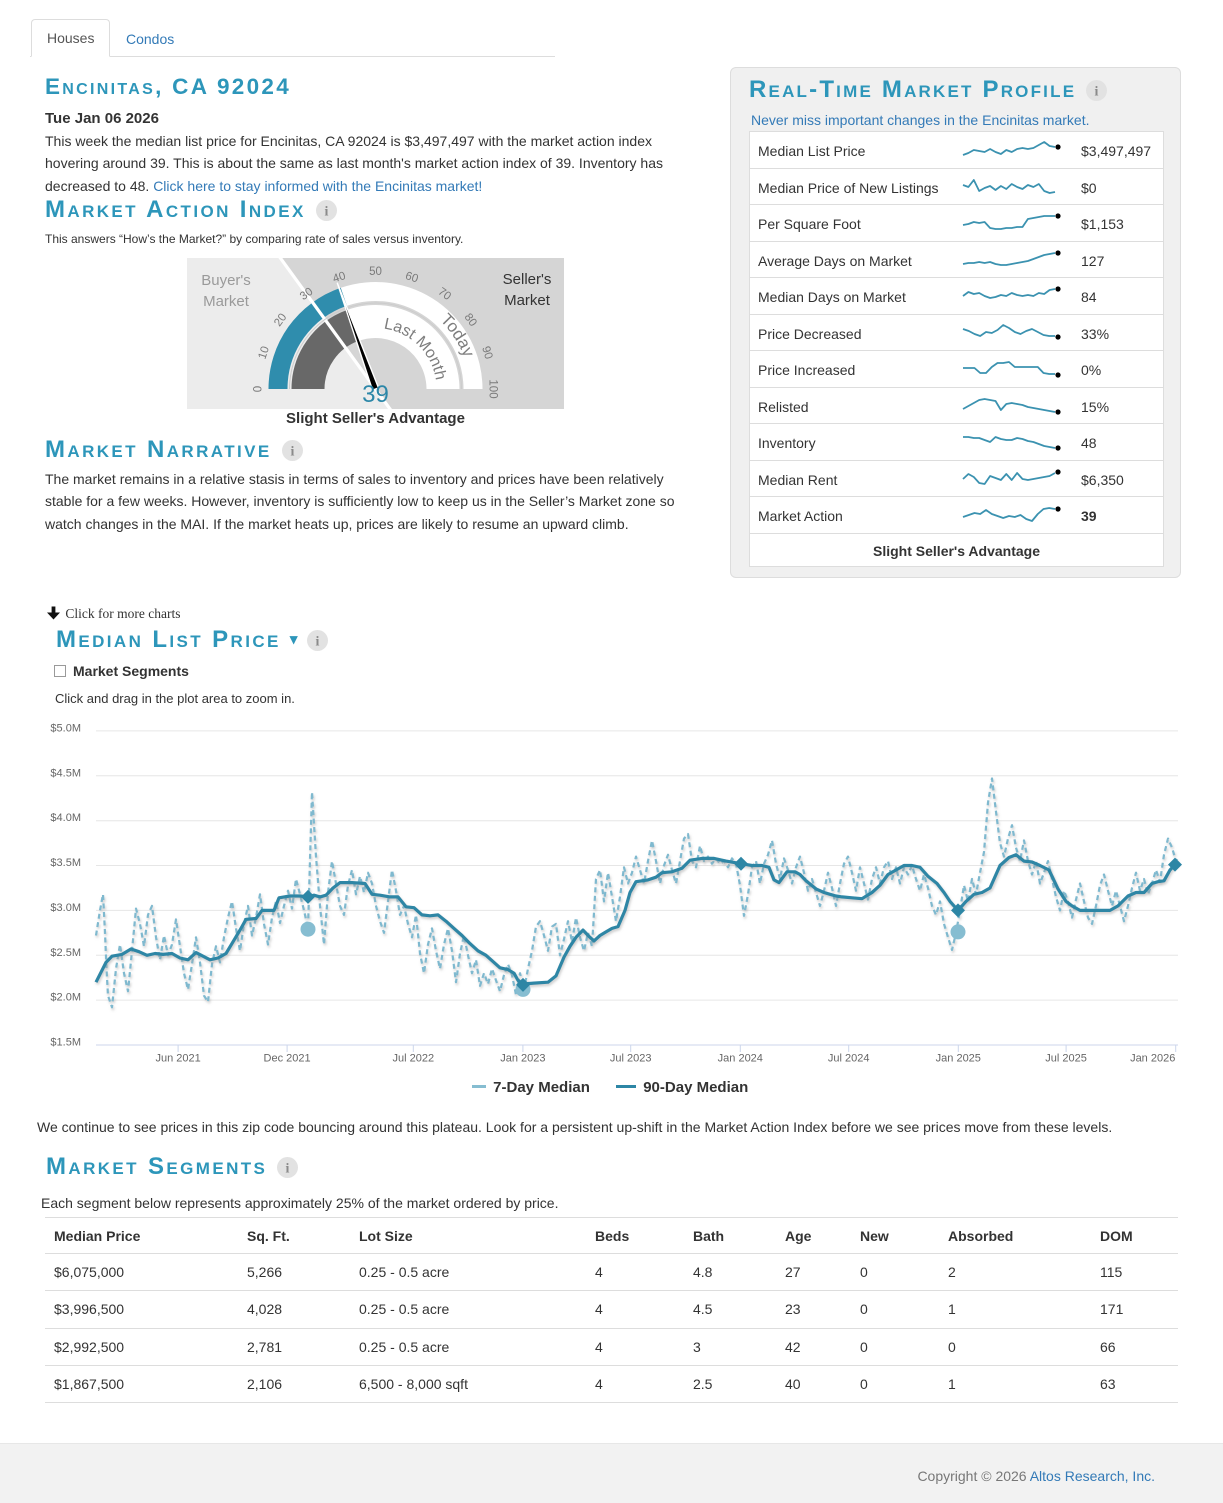 Image resolution: width=1223 pixels, height=1503 pixels. What do you see at coordinates (177, 1059) in the screenshot?
I see `svg-text: Jun 2021` at bounding box center [177, 1059].